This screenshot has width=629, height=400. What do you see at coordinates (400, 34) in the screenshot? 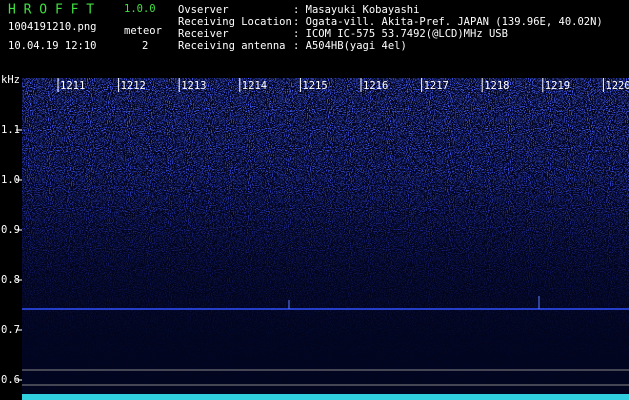
I see `info-value: : ICOM IC-575 53.7492(@LCD)MHz USB` at bounding box center [400, 34].